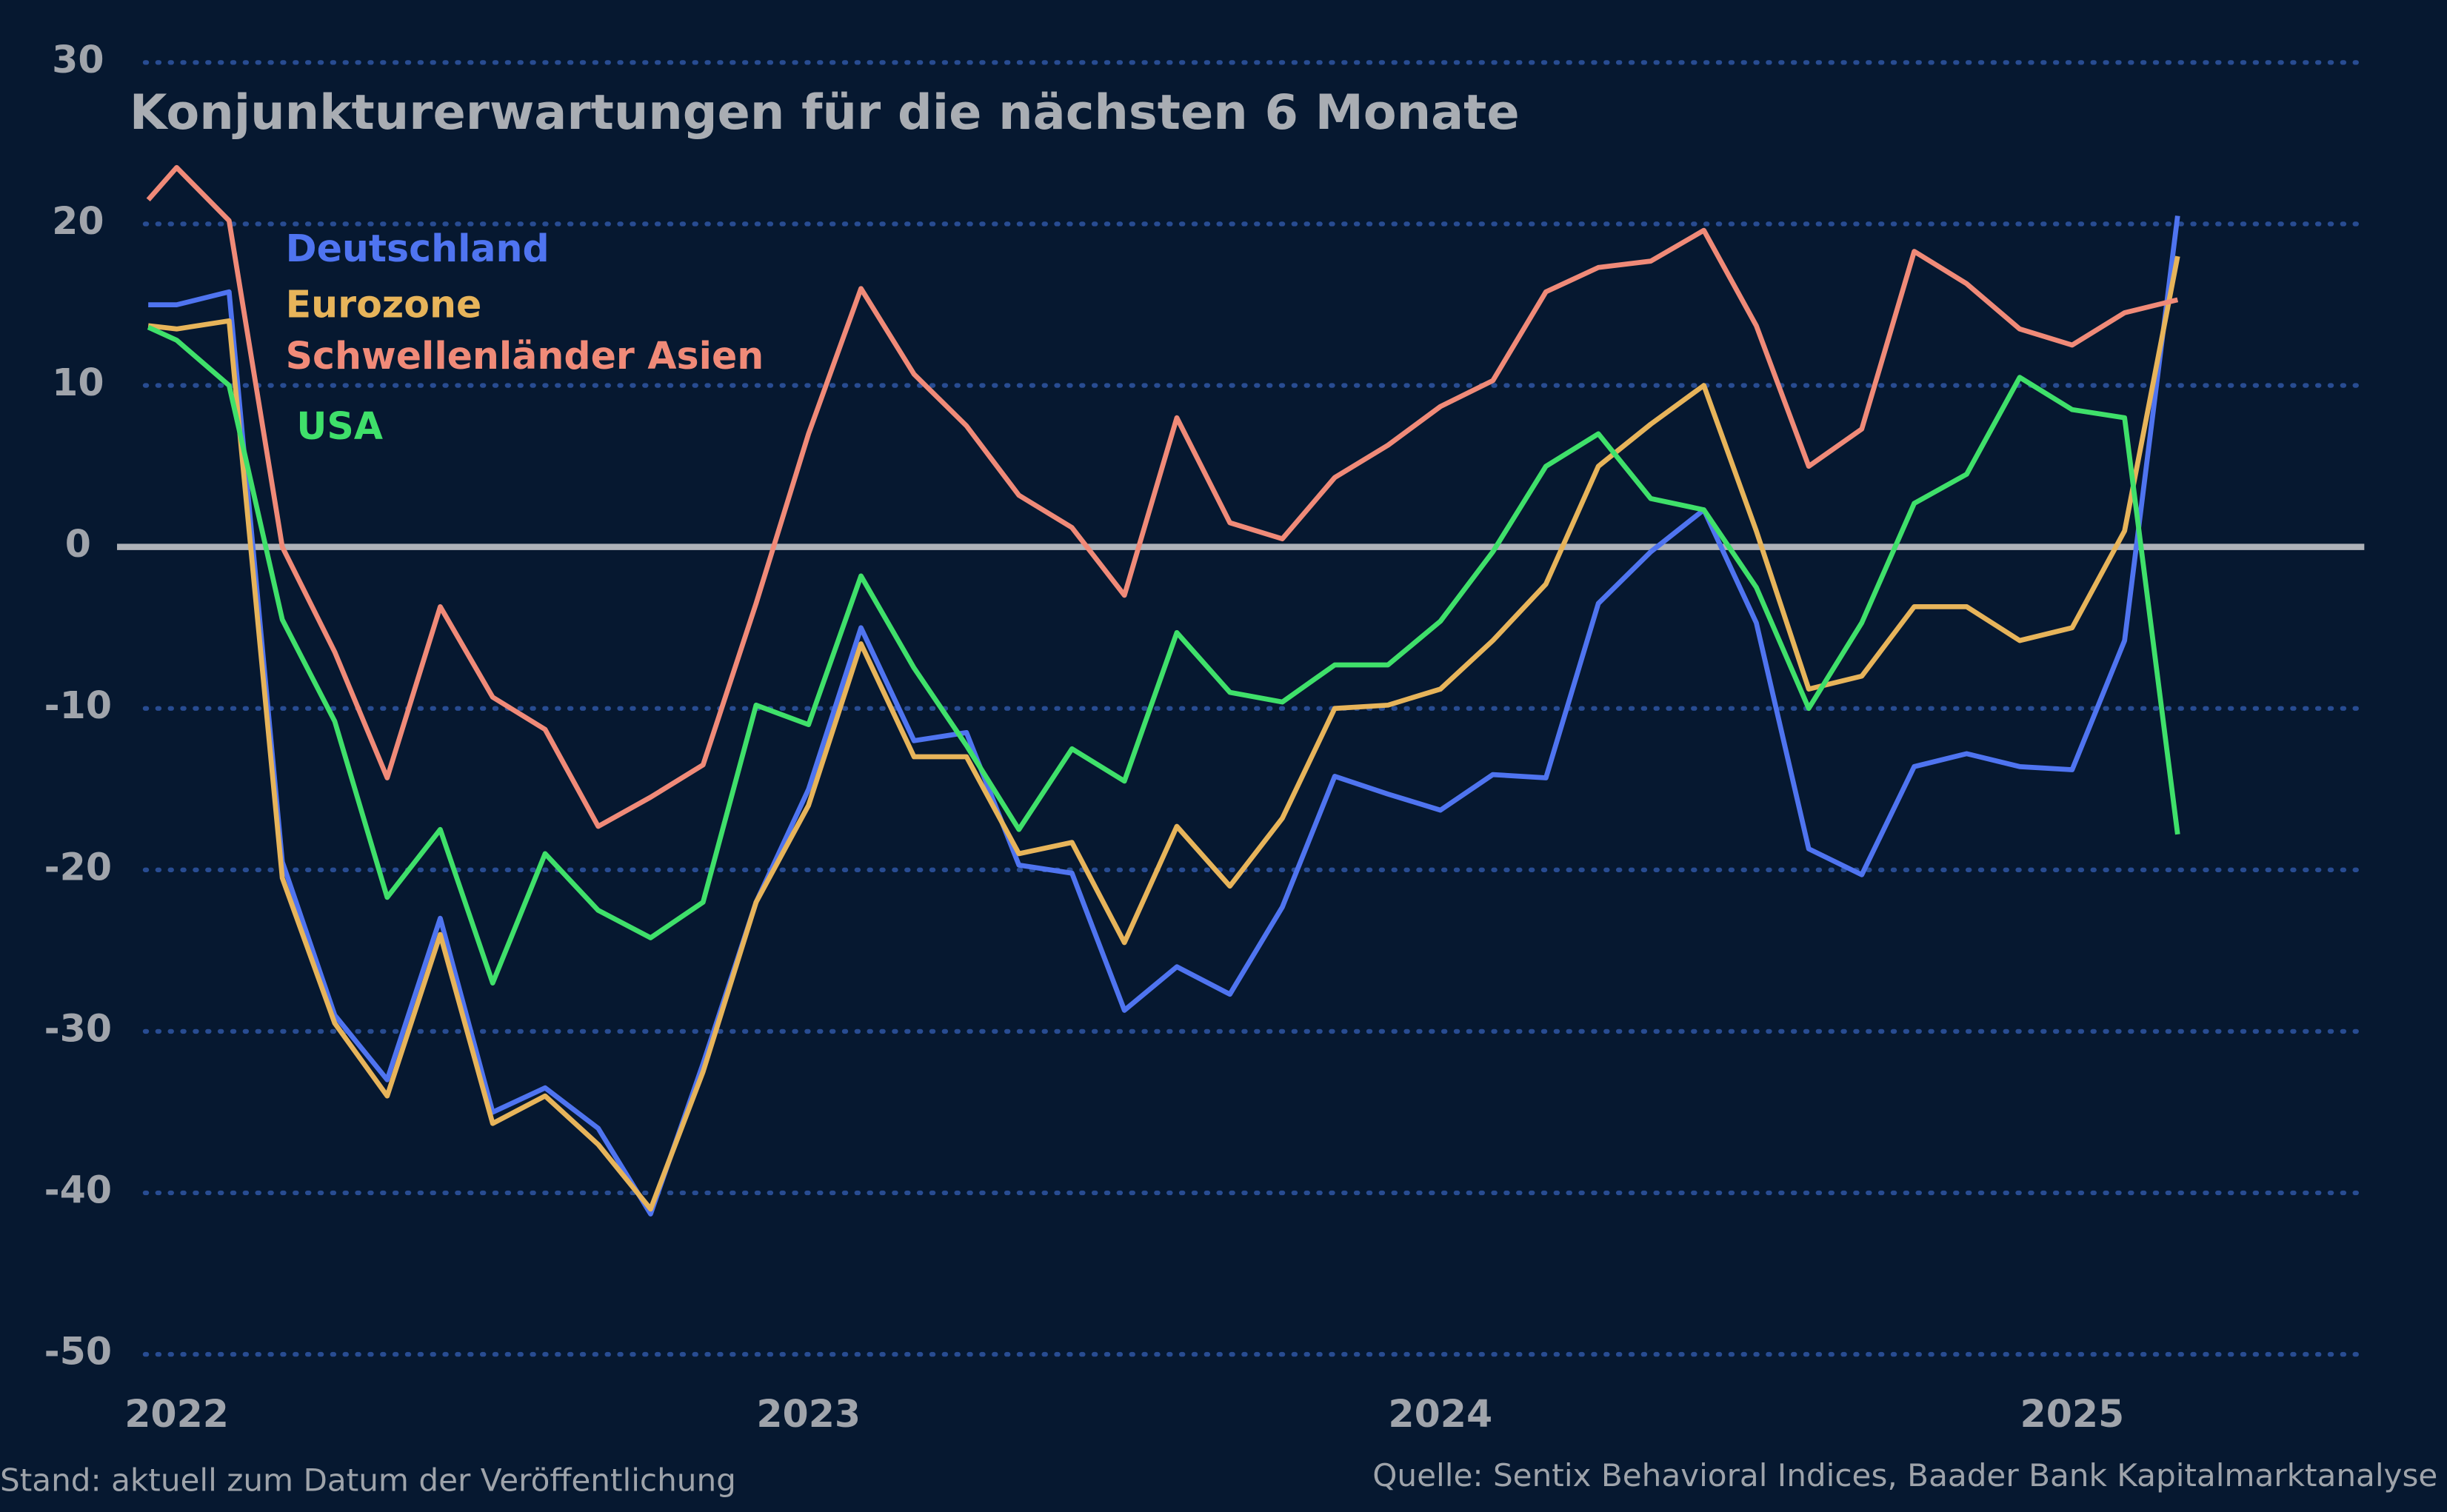 The height and width of the screenshot is (1512, 2447). I want to click on y-tick-label: 10, so click(78, 382).